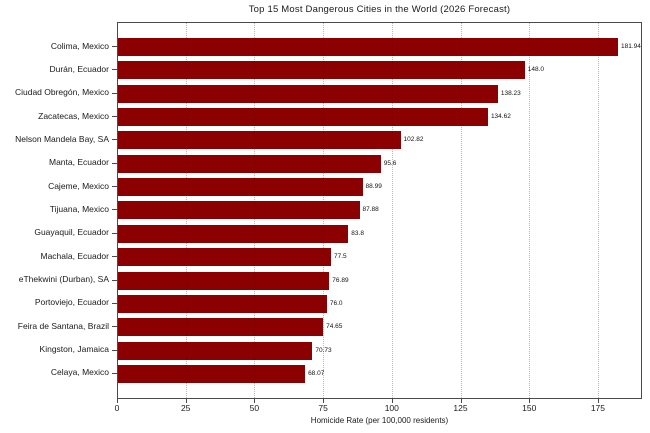 This screenshot has height=433, width=650. I want to click on bar-value-label: 138.23, so click(510, 93).